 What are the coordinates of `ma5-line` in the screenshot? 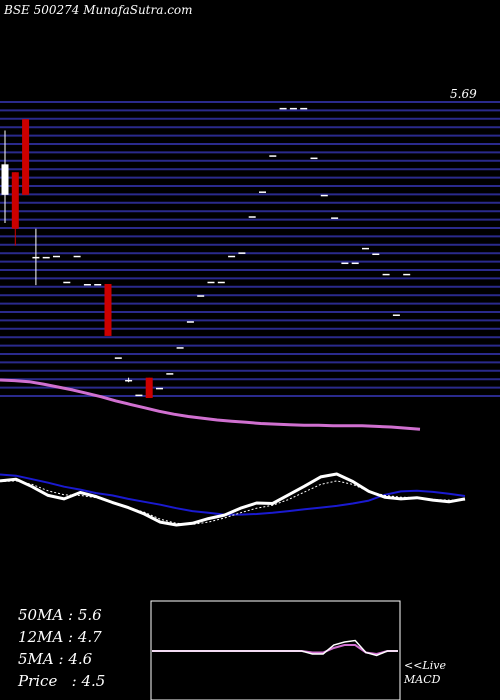 It's located at (233, 499).